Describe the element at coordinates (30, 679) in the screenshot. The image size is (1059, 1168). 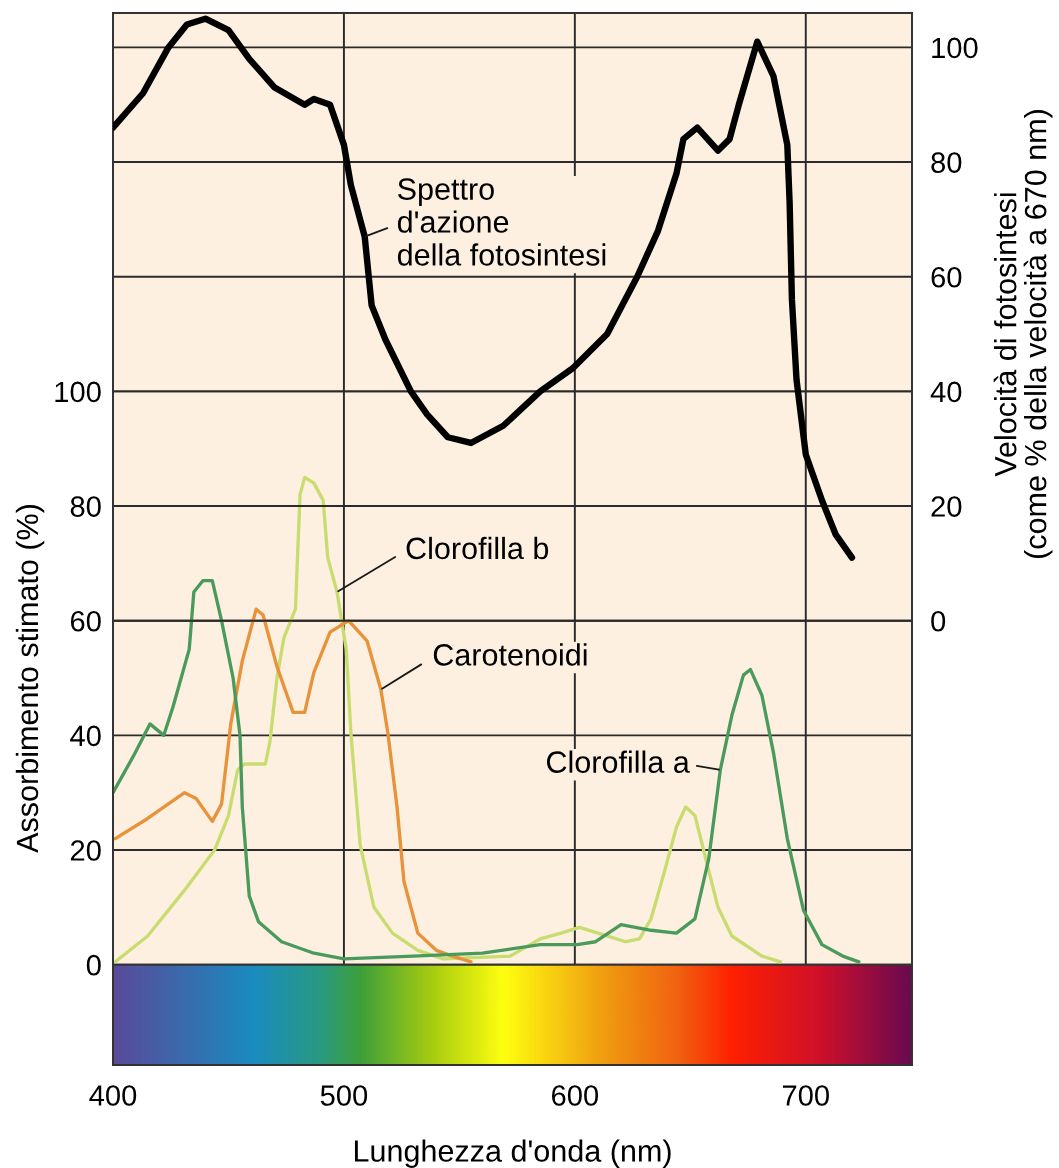
I see `y-axis-title: Assorbimento stimato (%)` at that location.